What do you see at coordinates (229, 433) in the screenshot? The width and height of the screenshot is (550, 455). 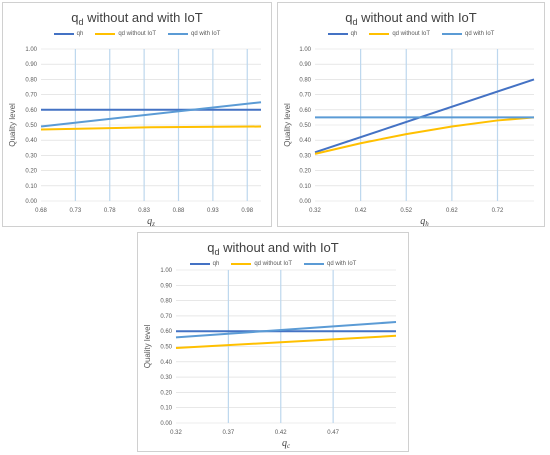 I see `x-tick-label: 0.37` at bounding box center [229, 433].